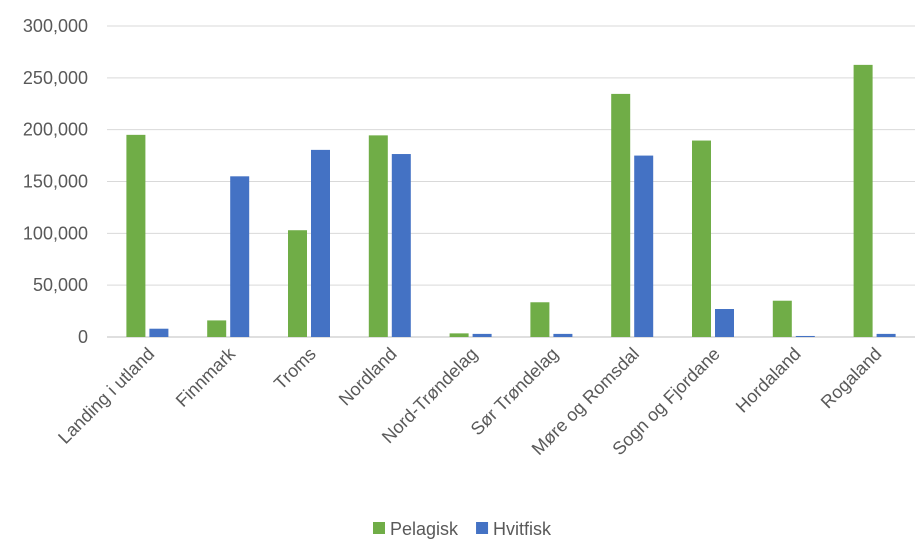 The height and width of the screenshot is (545, 915). What do you see at coordinates (482, 528) in the screenshot?
I see `legend-swatch-hvitfisk` at bounding box center [482, 528].